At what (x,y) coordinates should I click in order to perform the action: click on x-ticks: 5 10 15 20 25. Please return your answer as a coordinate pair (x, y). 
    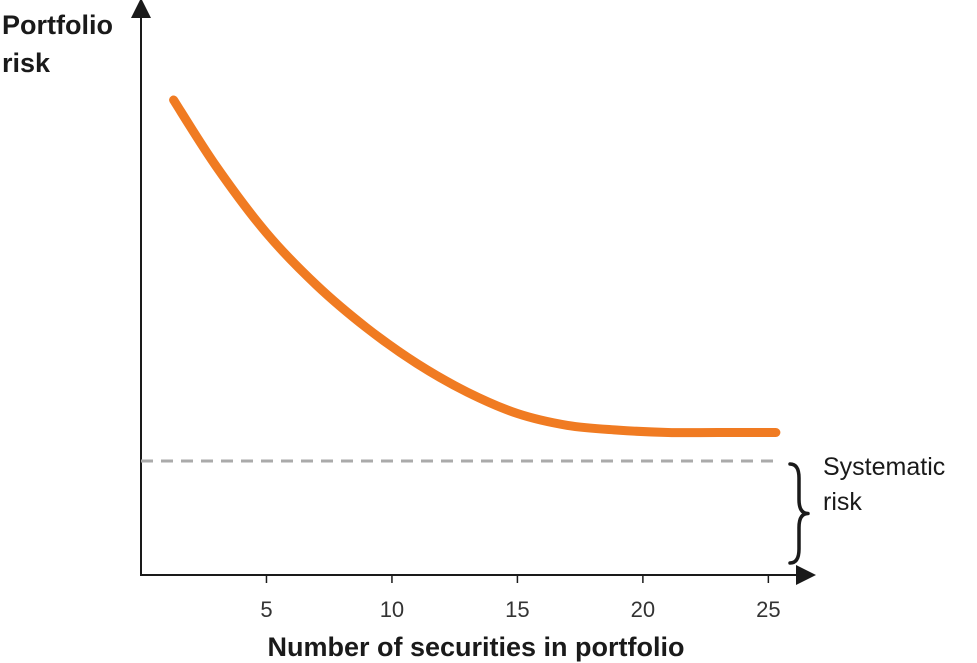
    Looking at the image, I should click on (520, 598).